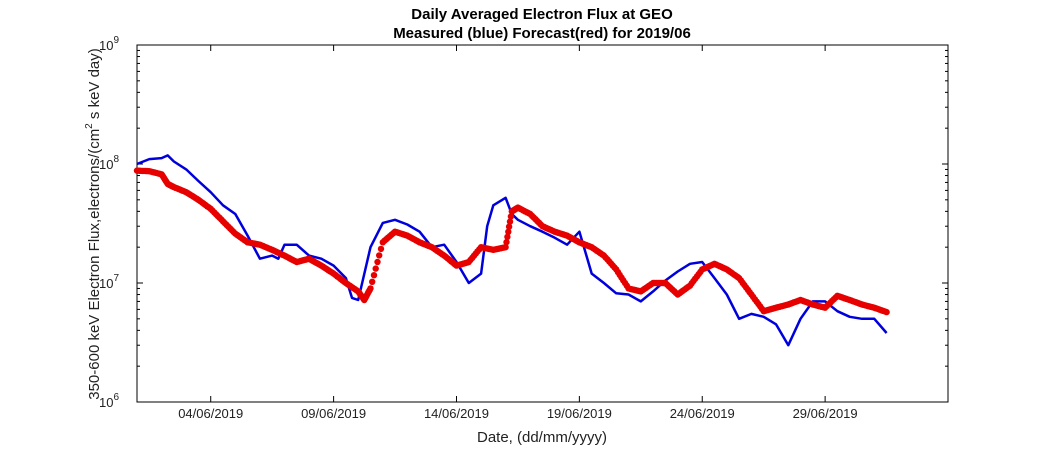 The image size is (1050, 450). Describe the element at coordinates (825, 413) in the screenshot. I see `x-tick-label: 29/06/2019` at that location.